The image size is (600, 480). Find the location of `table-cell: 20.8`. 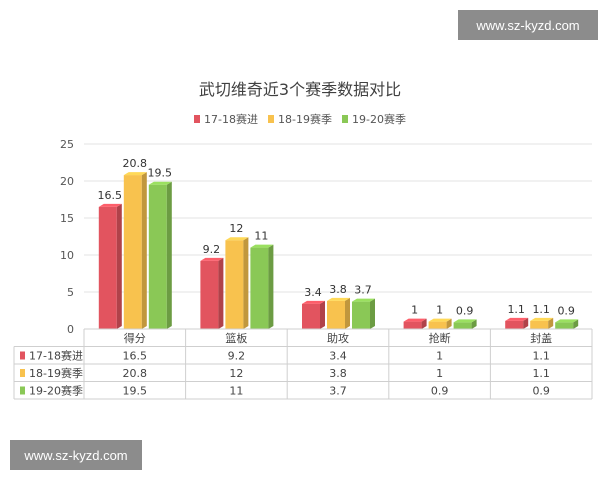

table-cell: 20.8 is located at coordinates (135, 373).